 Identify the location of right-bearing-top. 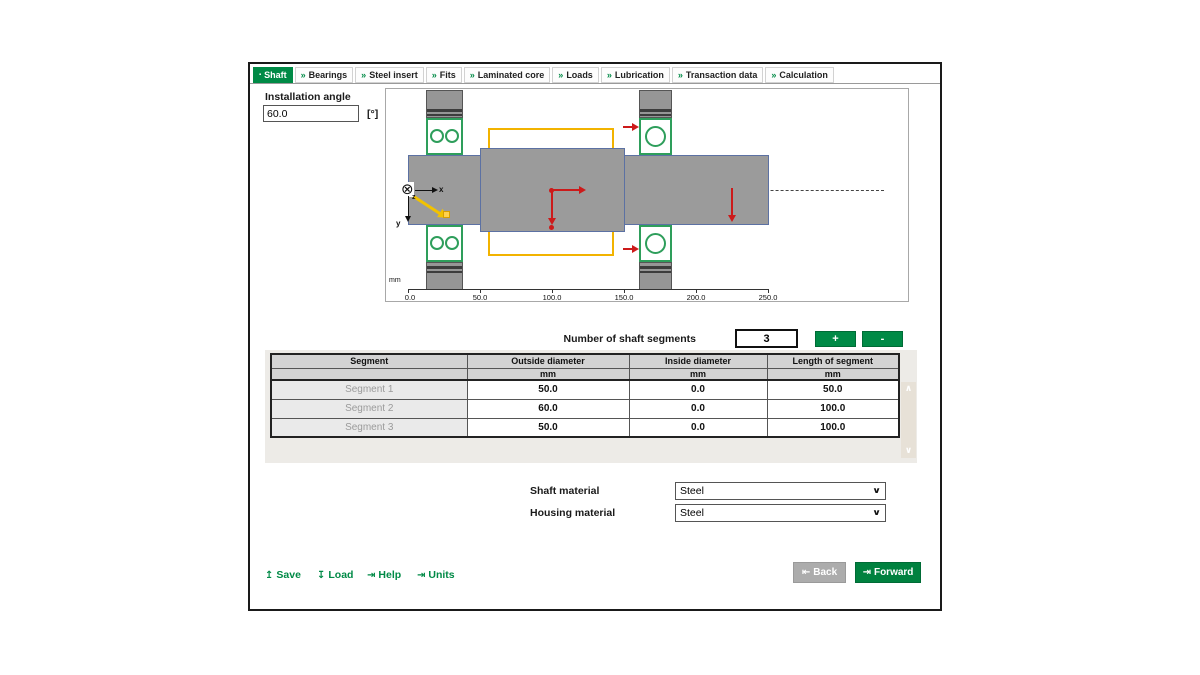
(655, 136).